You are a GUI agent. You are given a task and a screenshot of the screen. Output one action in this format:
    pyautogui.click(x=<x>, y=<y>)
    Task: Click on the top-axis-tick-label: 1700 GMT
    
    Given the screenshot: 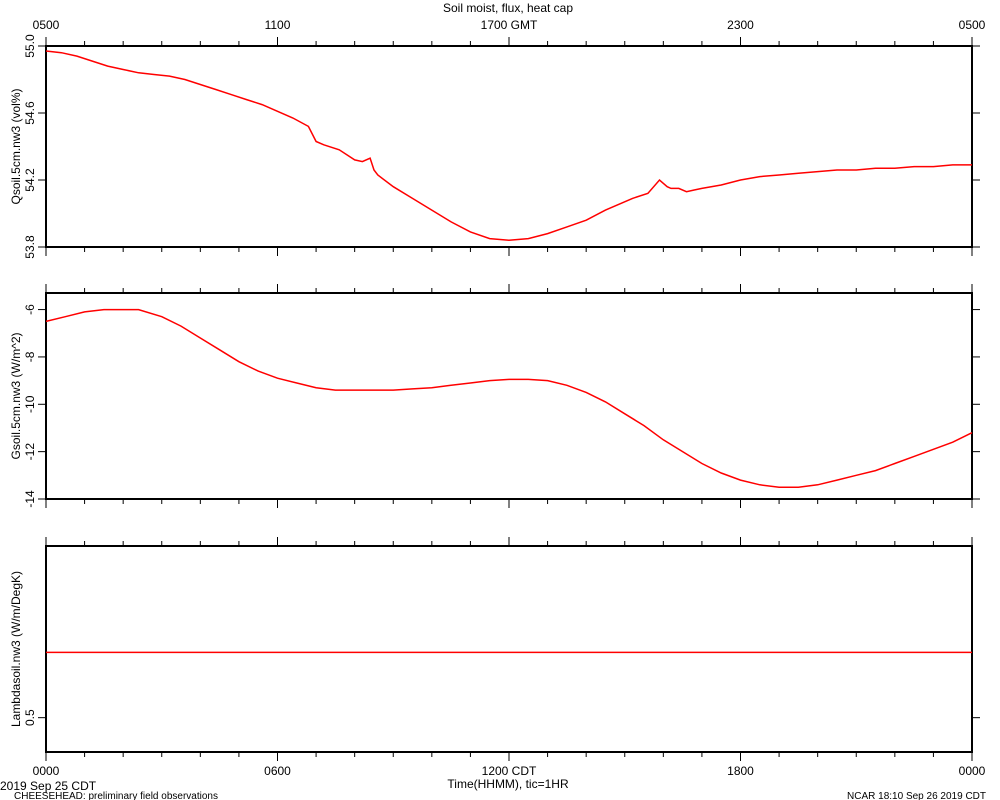 What is the action you would take?
    pyautogui.click(x=509, y=25)
    